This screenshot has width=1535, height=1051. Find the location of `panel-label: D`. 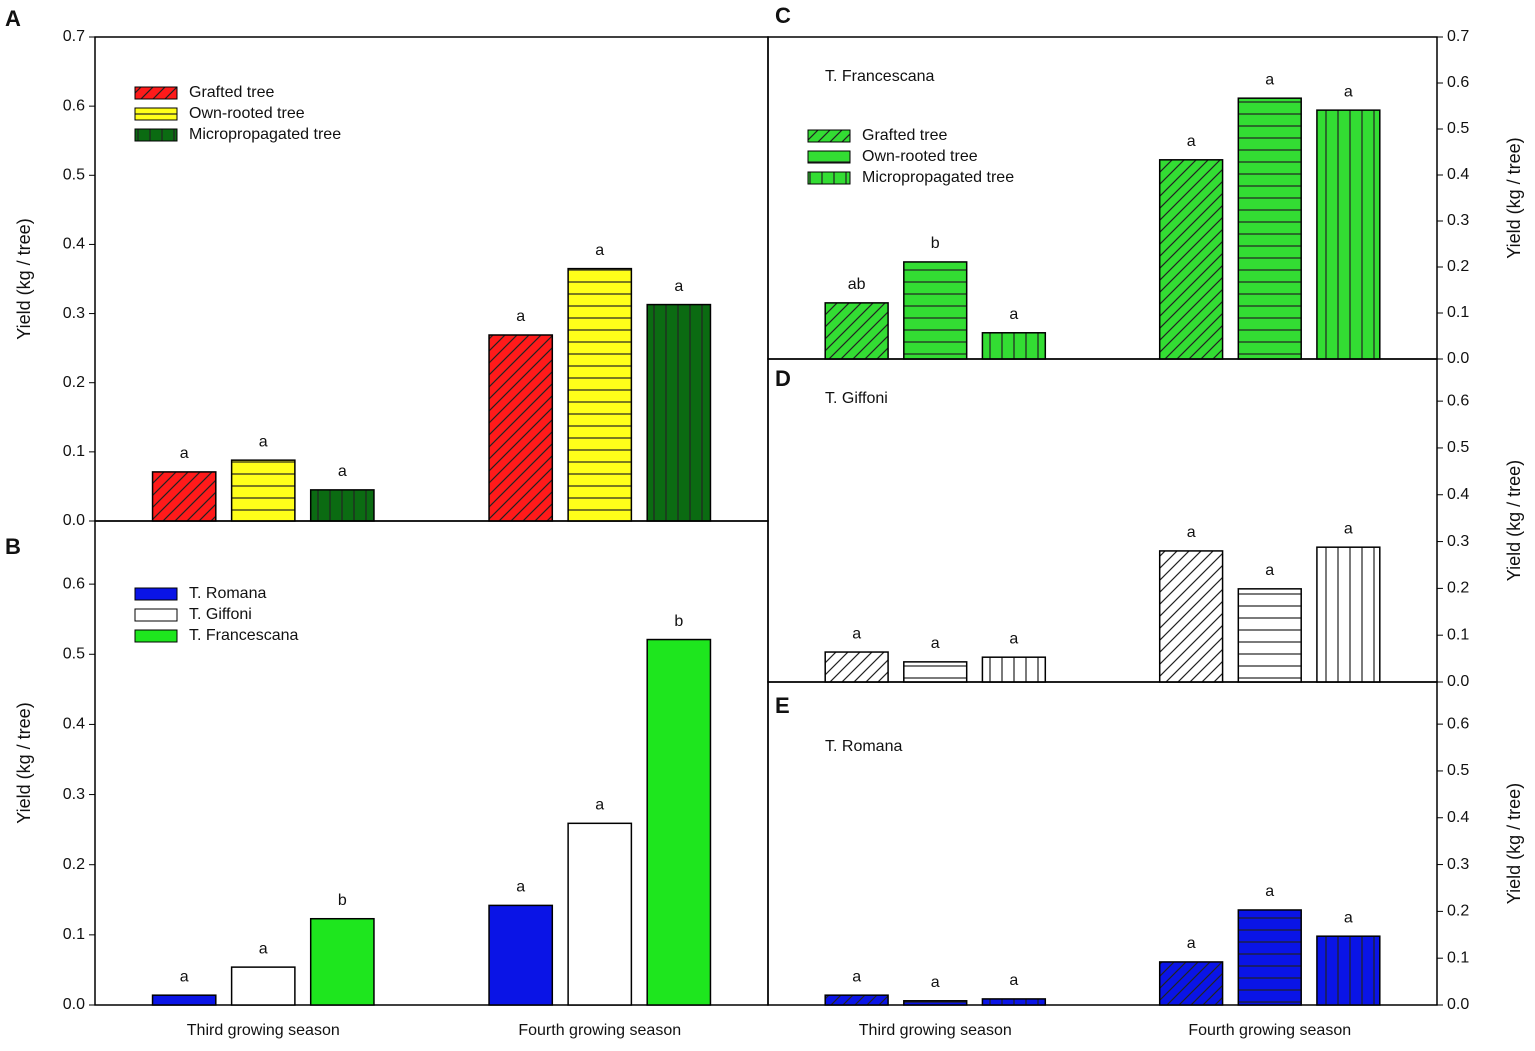

panel-label: D is located at coordinates (783, 378).